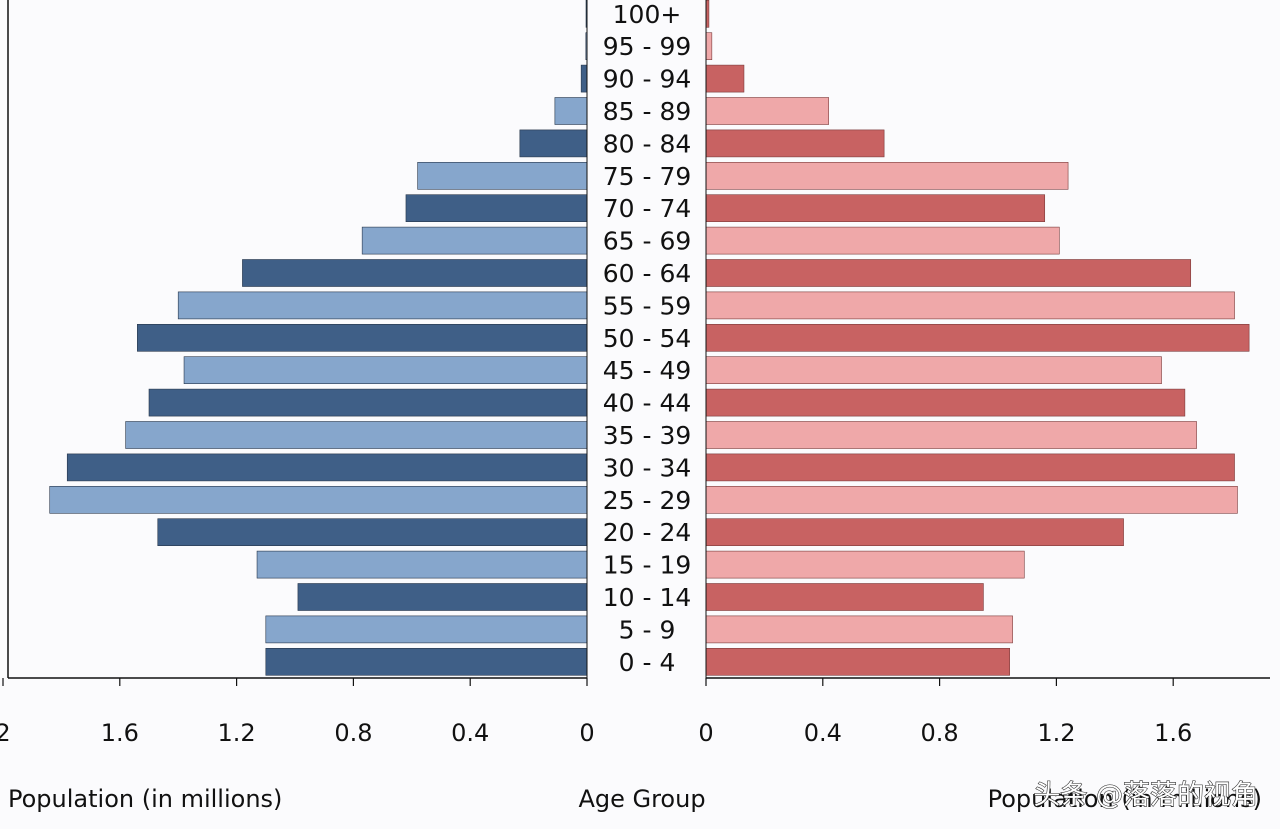 Image resolution: width=1280 pixels, height=829 pixels. Describe the element at coordinates (641, 799) in the screenshot. I see `center-axis-title: Age Group` at that location.